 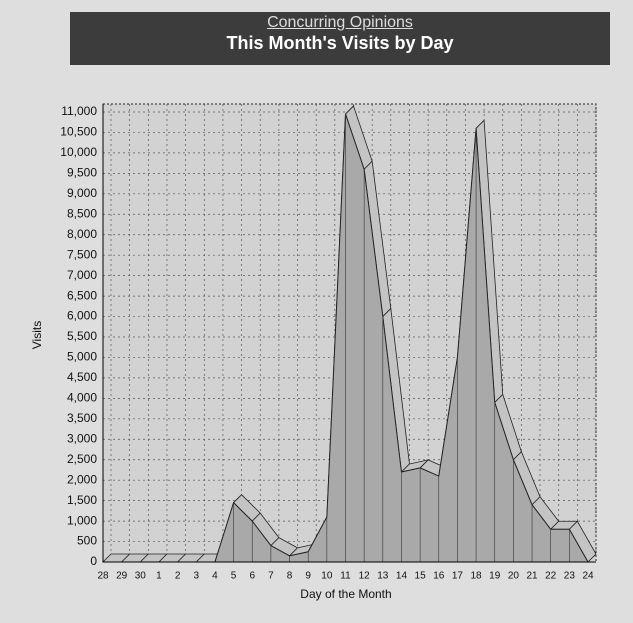 What do you see at coordinates (122, 576) in the screenshot?
I see `x-tick-label: 29` at bounding box center [122, 576].